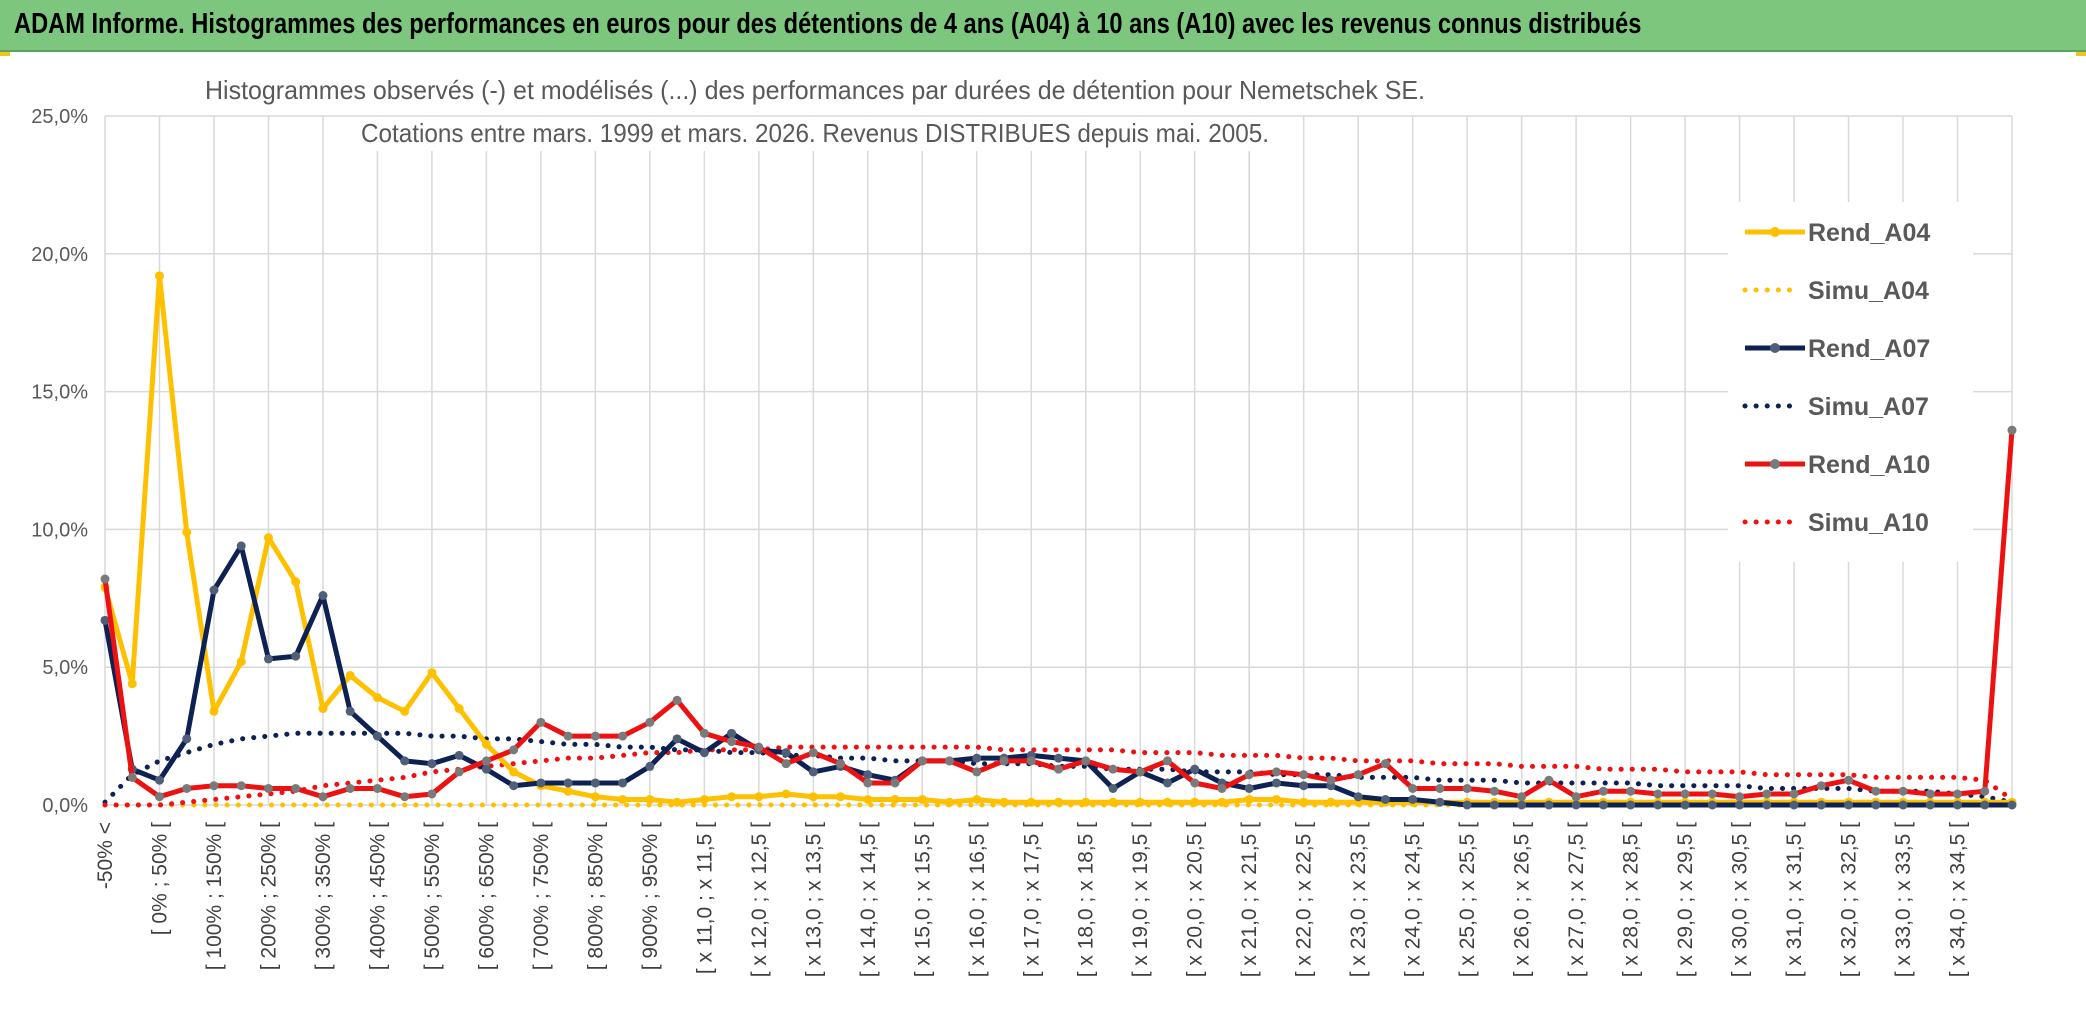 The width and height of the screenshot is (2086, 1036). Describe the element at coordinates (1522, 899) in the screenshot. I see `x-tick-label: [ x 26,0 ; x 26,5 [` at that location.